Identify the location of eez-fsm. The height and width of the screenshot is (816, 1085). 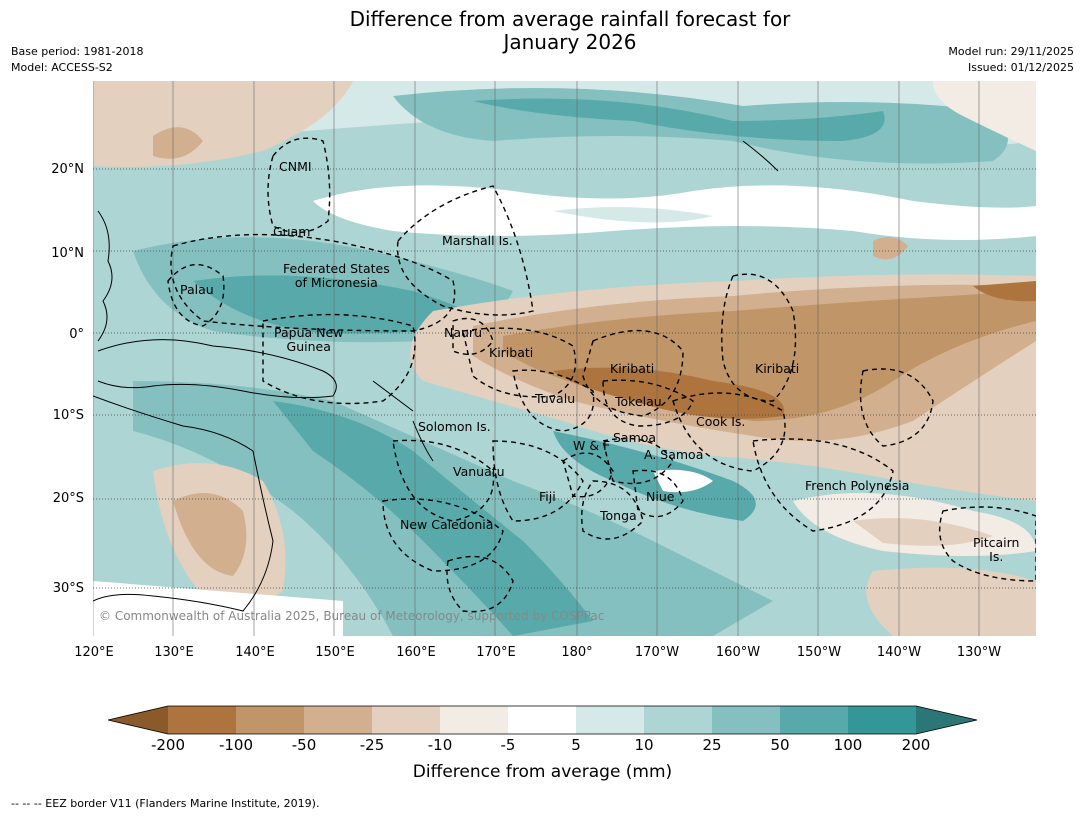
(313, 282).